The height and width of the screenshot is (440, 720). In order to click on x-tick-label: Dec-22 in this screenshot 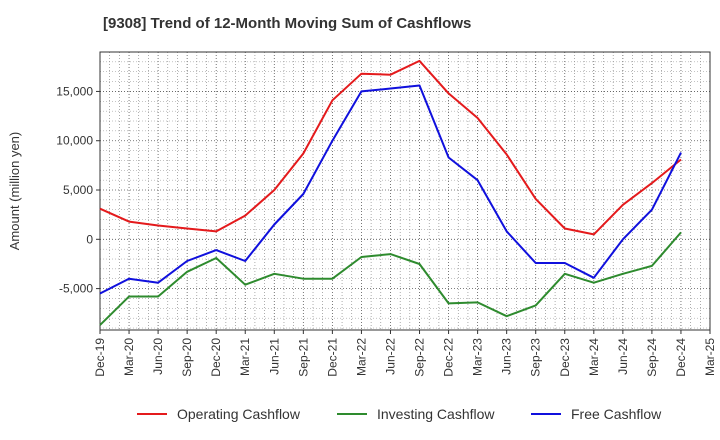, I will do `click(449, 357)`.